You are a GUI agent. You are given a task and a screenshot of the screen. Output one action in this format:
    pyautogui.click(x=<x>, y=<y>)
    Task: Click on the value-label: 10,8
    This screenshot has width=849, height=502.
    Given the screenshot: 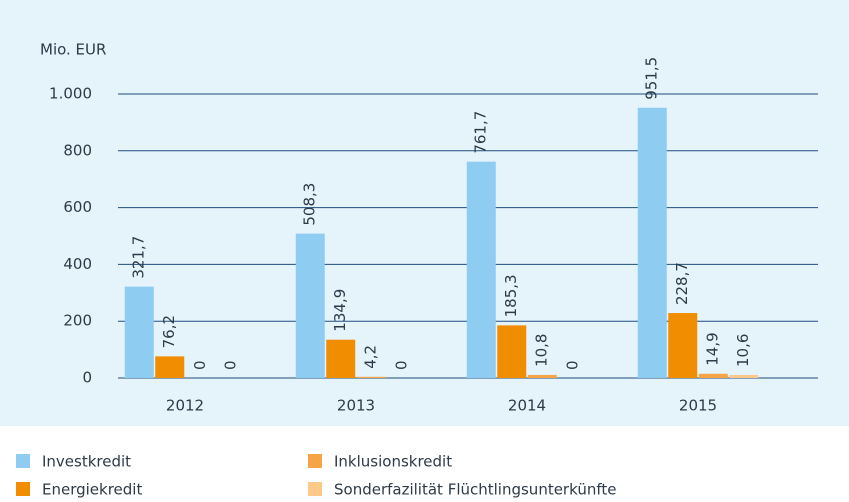 What is the action you would take?
    pyautogui.click(x=542, y=350)
    